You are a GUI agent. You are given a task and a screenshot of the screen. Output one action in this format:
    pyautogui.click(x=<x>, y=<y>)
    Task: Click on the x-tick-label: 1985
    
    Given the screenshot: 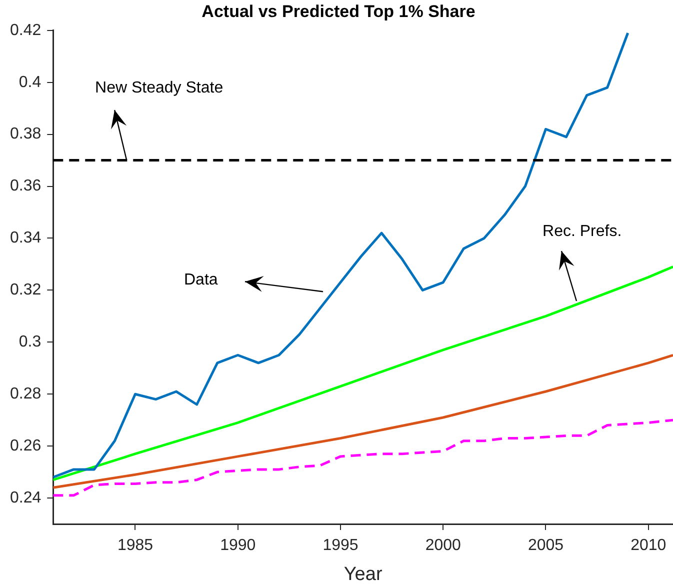 What is the action you would take?
    pyautogui.click(x=135, y=545)
    